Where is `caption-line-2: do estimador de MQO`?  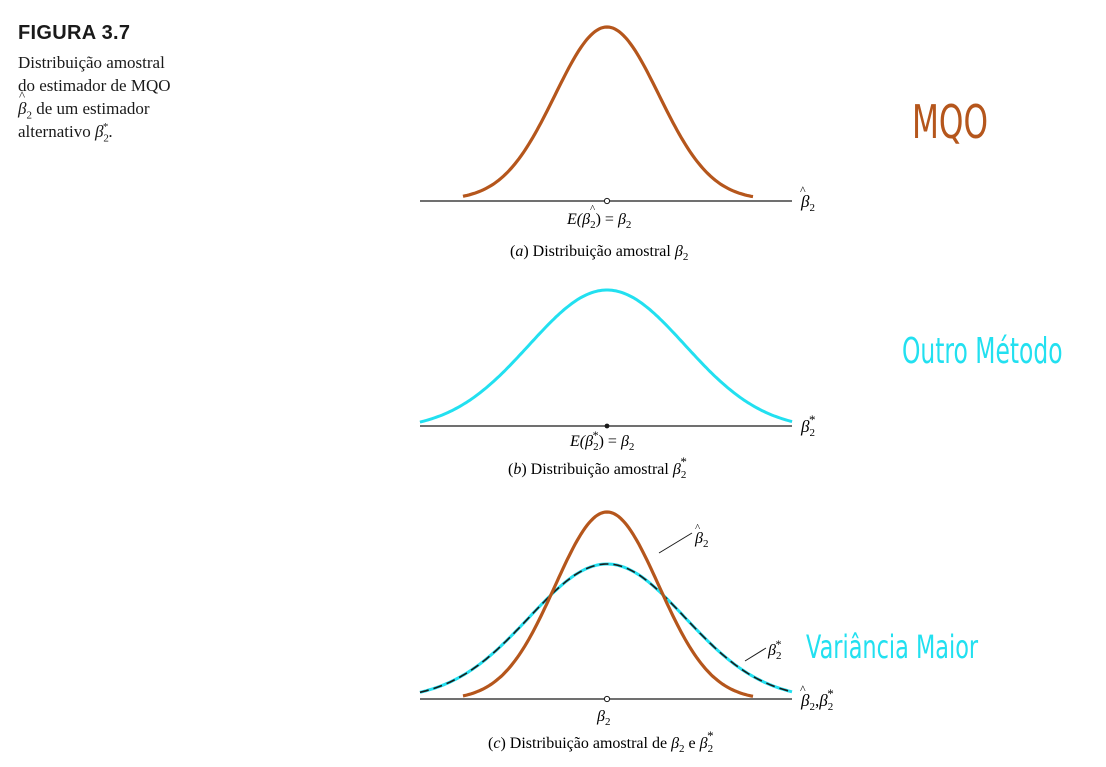
caption-line-2: do estimador de MQO is located at coordinates (94, 85).